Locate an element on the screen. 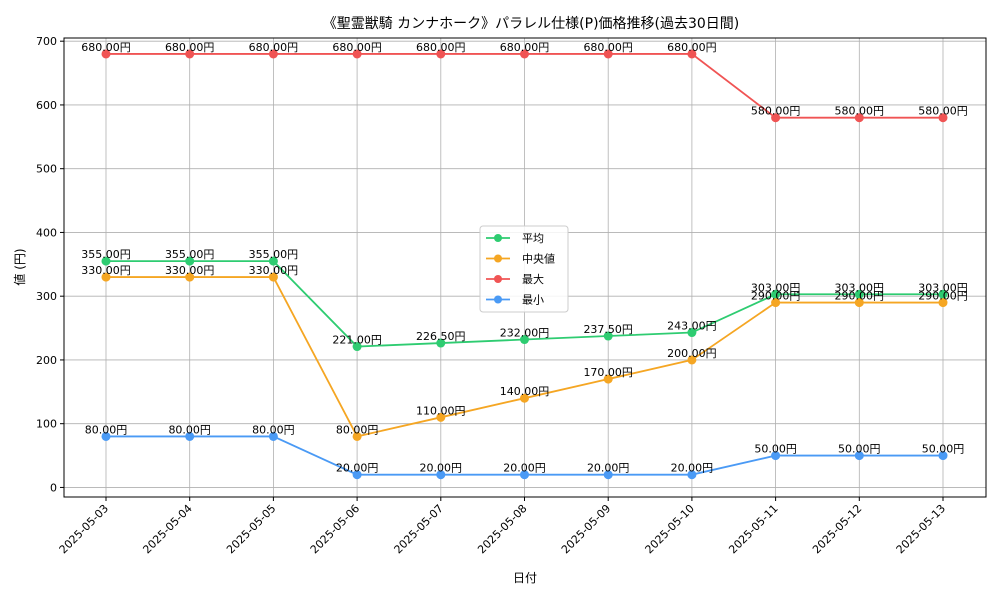 Image resolution: width=1000 pixels, height=600 pixels. y-tick-label: 700 is located at coordinates (46, 41).